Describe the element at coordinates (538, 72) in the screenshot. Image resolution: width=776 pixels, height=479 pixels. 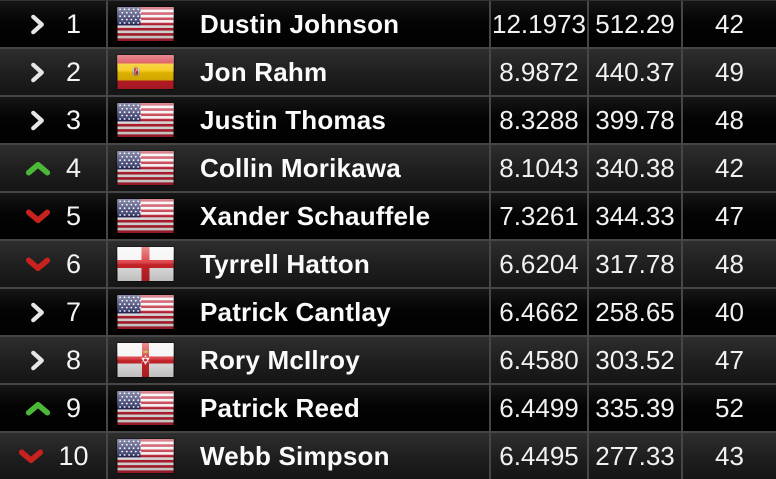
I see `average-points-cell: 8.9872` at that location.